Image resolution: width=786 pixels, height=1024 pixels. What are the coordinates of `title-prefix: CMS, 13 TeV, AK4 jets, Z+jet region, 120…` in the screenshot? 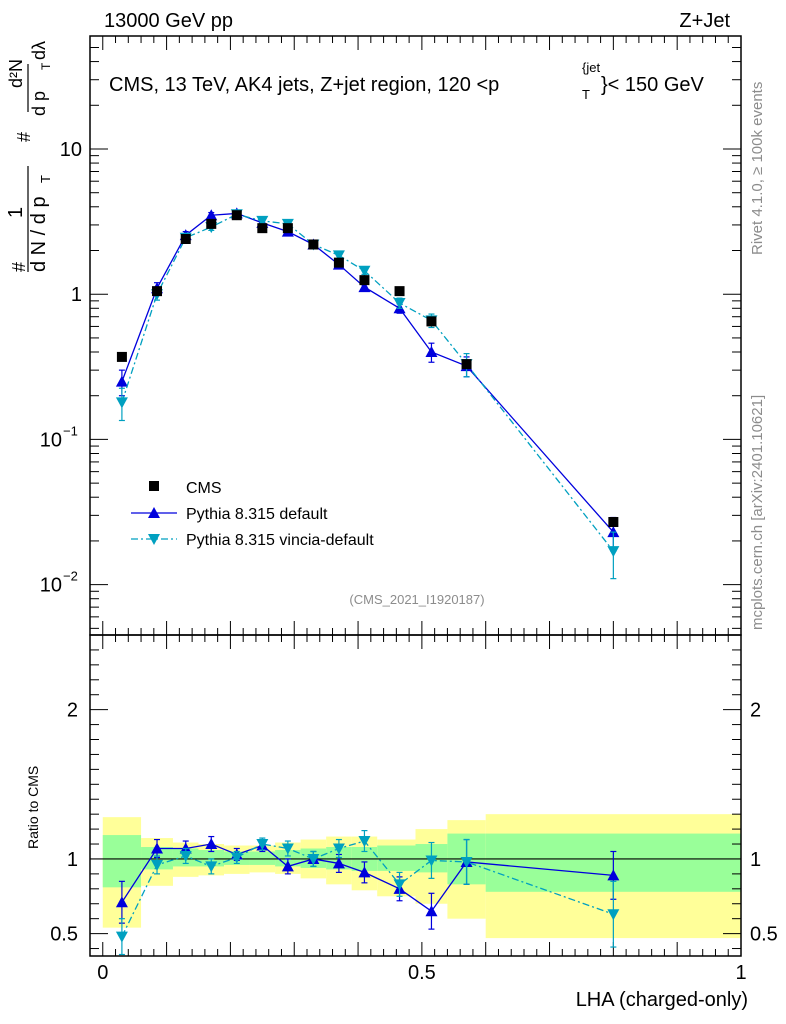 It's located at (304, 85).